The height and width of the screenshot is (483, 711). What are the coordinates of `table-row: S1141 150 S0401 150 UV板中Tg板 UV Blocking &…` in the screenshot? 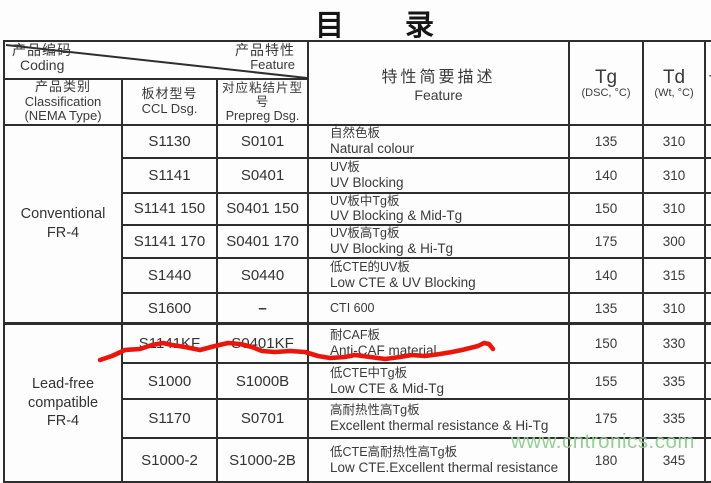 It's located at (357, 209).